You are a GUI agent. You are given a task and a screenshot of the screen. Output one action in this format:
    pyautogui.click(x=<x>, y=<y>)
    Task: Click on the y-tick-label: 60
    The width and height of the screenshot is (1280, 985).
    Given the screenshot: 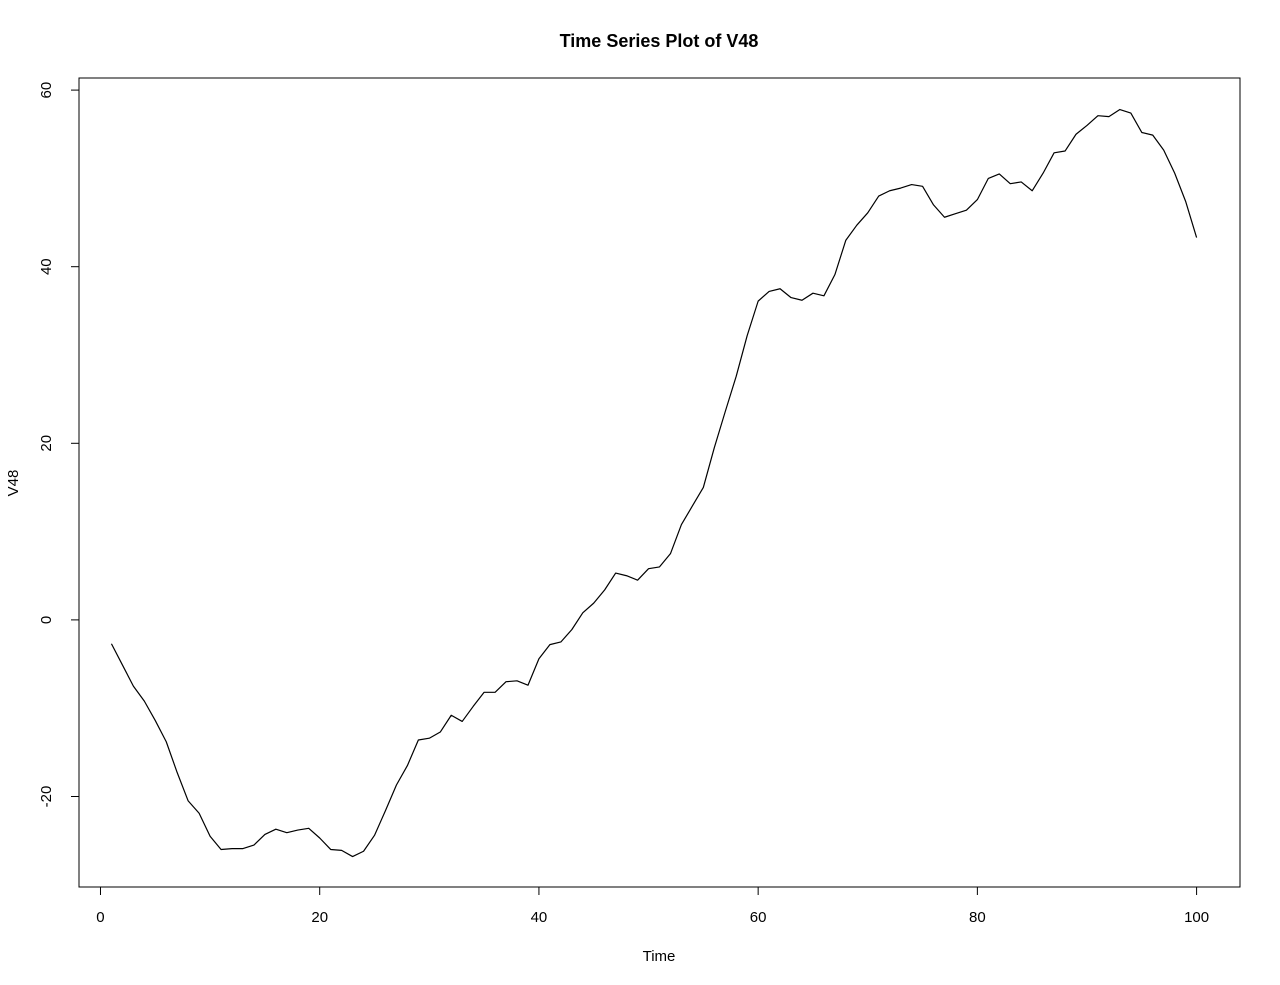 What is the action you would take?
    pyautogui.click(x=46, y=90)
    